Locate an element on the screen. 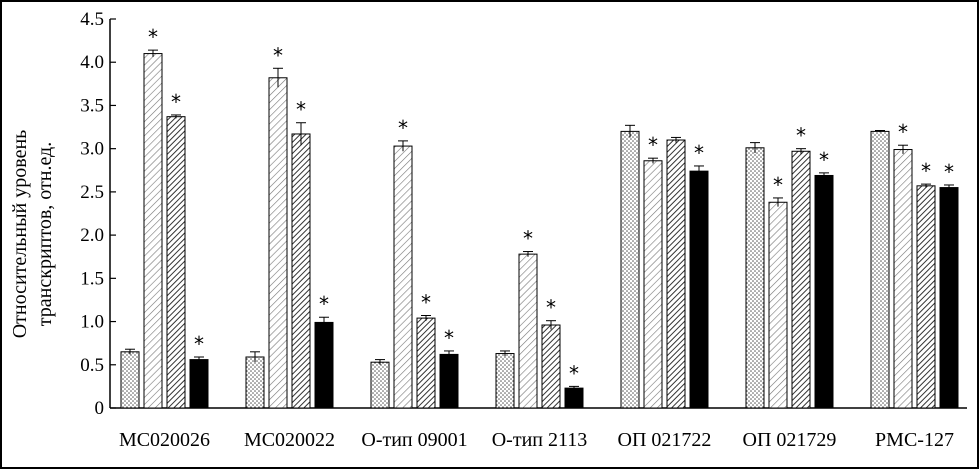  x-category-label: ОП 021722 is located at coordinates (665, 440).